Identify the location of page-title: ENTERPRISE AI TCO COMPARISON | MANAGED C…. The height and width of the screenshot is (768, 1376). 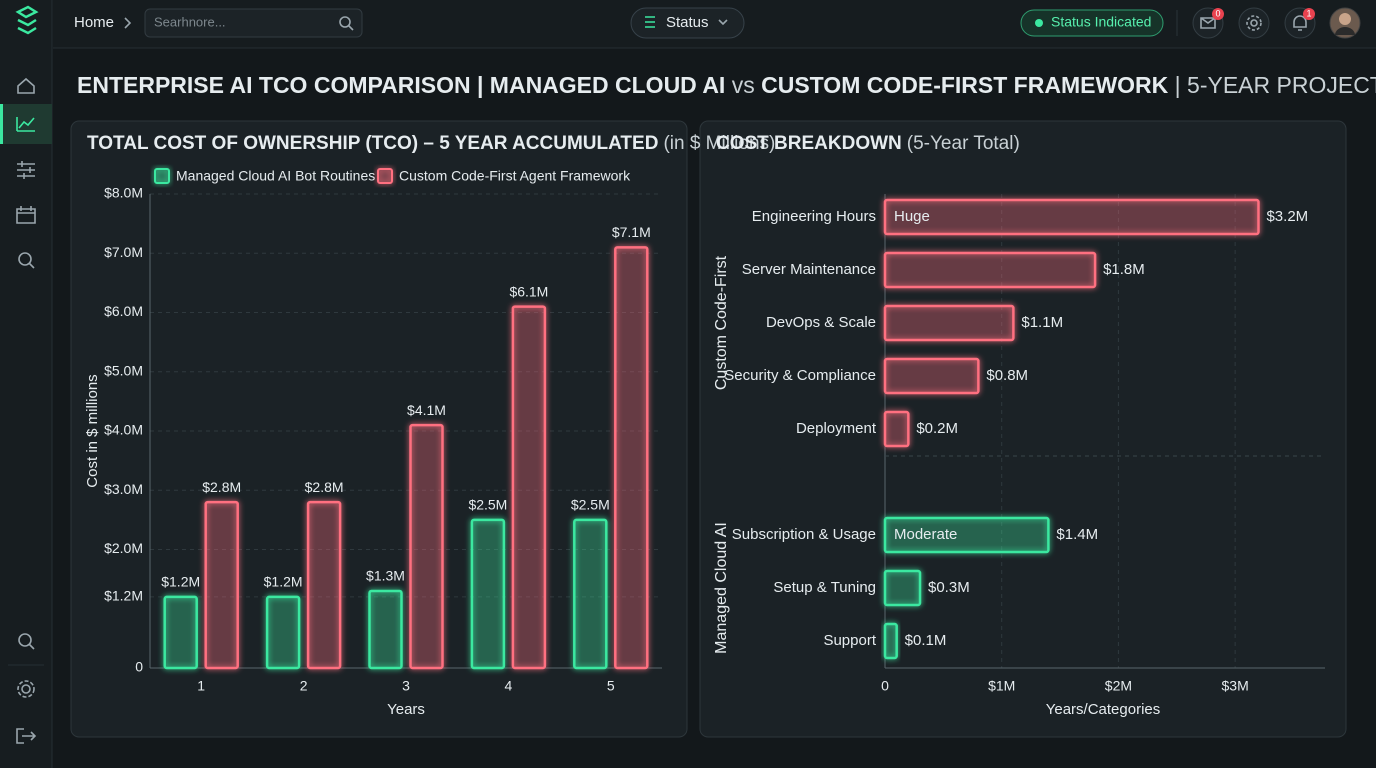
(726, 85).